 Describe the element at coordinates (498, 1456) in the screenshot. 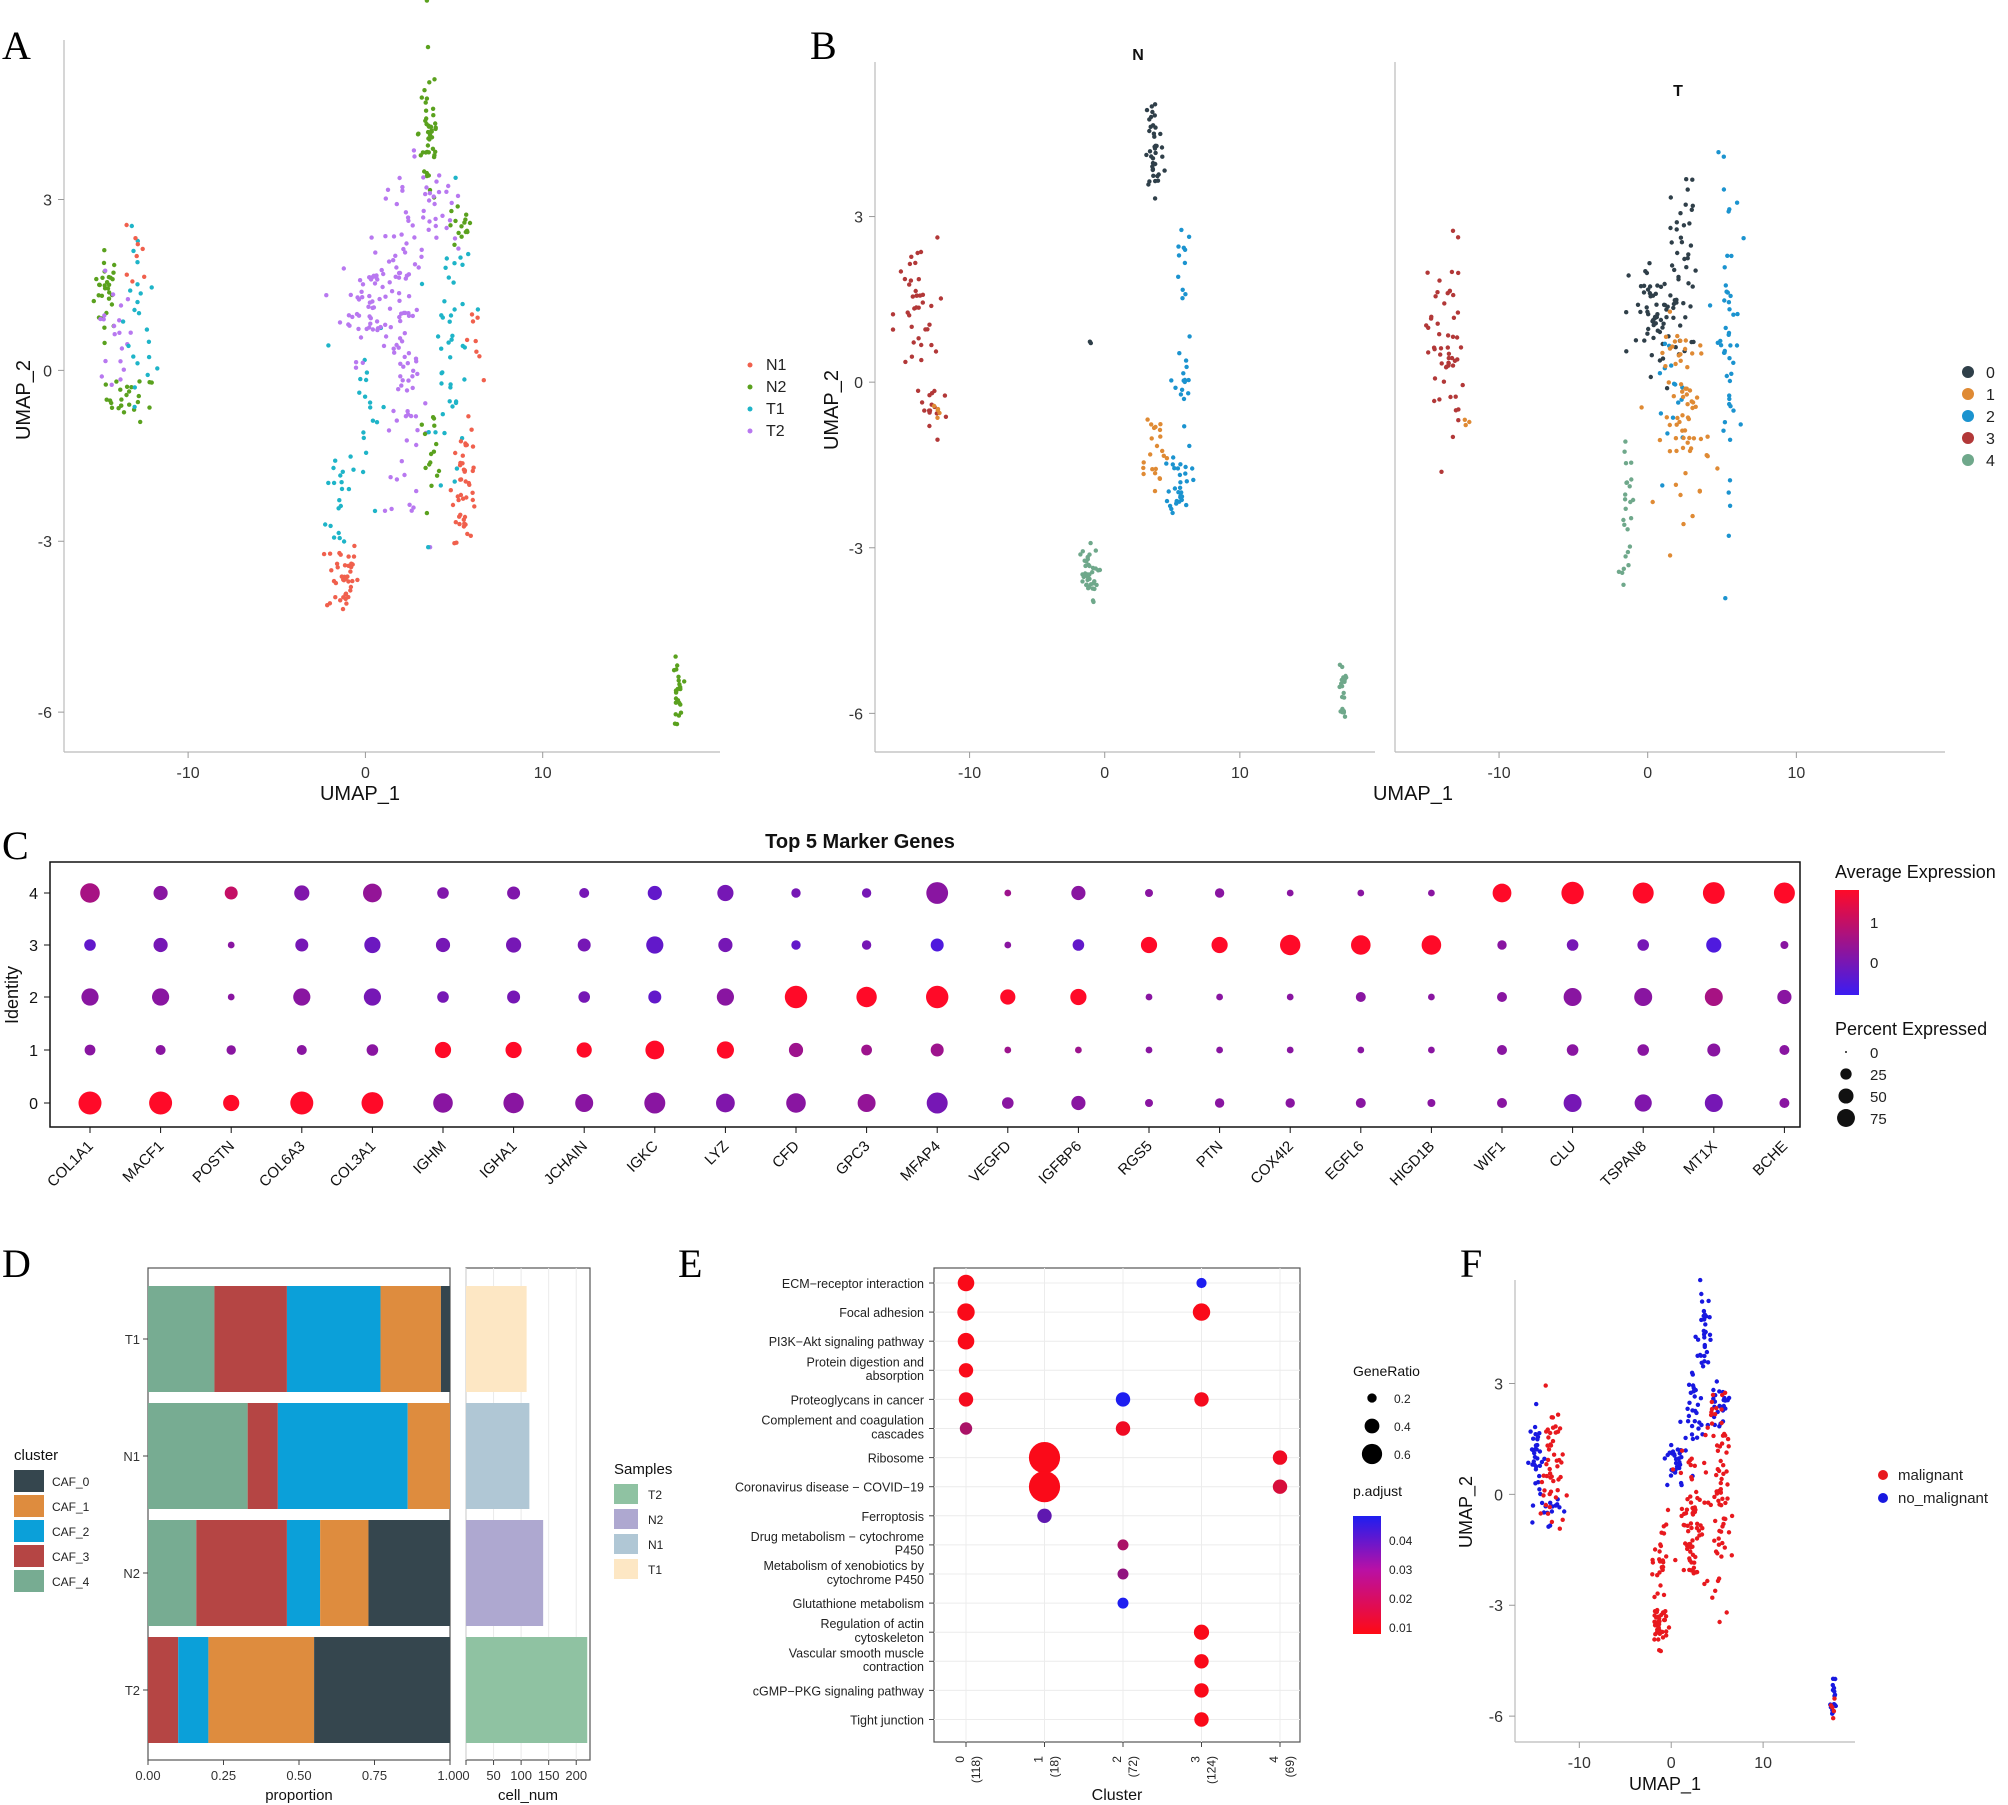

I see `panel-d-cellnum-bar` at that location.